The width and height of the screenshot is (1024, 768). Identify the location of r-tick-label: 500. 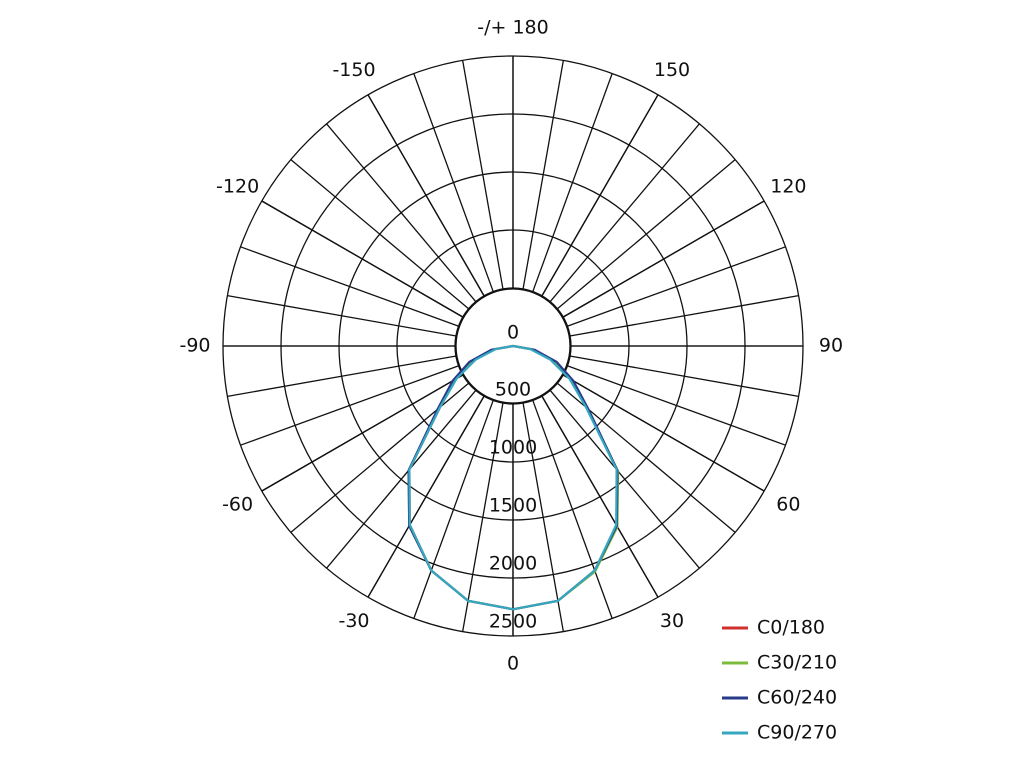
(513, 390).